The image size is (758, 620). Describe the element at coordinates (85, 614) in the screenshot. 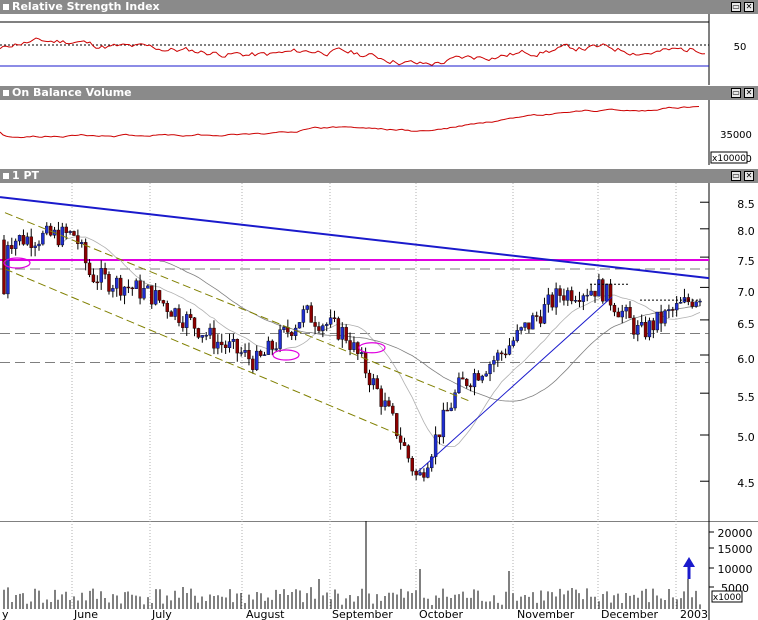

I see `month-label: June` at that location.